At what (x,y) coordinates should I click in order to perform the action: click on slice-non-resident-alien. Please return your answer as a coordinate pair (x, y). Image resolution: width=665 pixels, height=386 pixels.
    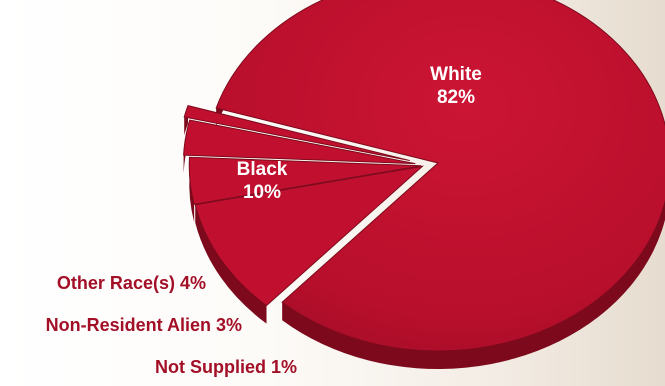
    Looking at the image, I should click on (299, 142).